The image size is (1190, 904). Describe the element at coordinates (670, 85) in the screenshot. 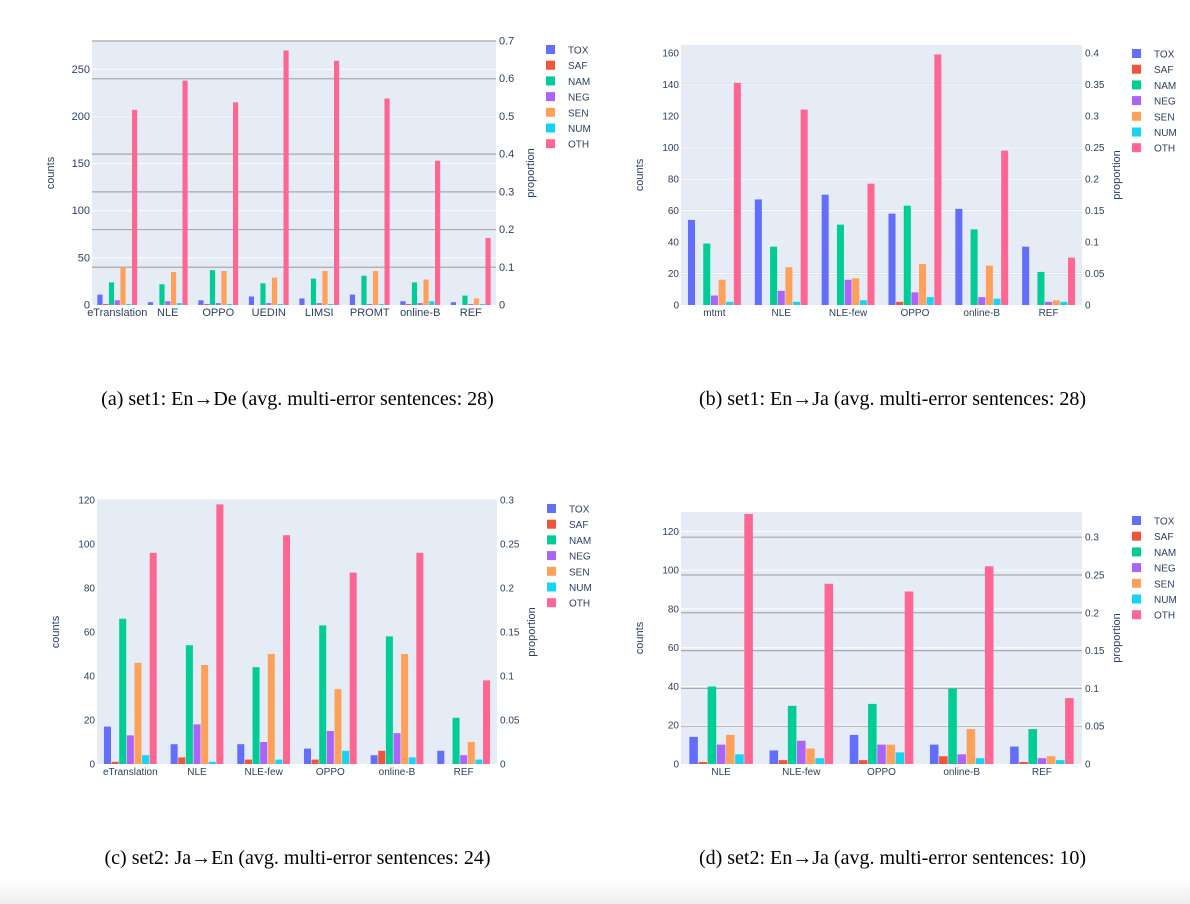

I see `y-tick-label: 140` at that location.